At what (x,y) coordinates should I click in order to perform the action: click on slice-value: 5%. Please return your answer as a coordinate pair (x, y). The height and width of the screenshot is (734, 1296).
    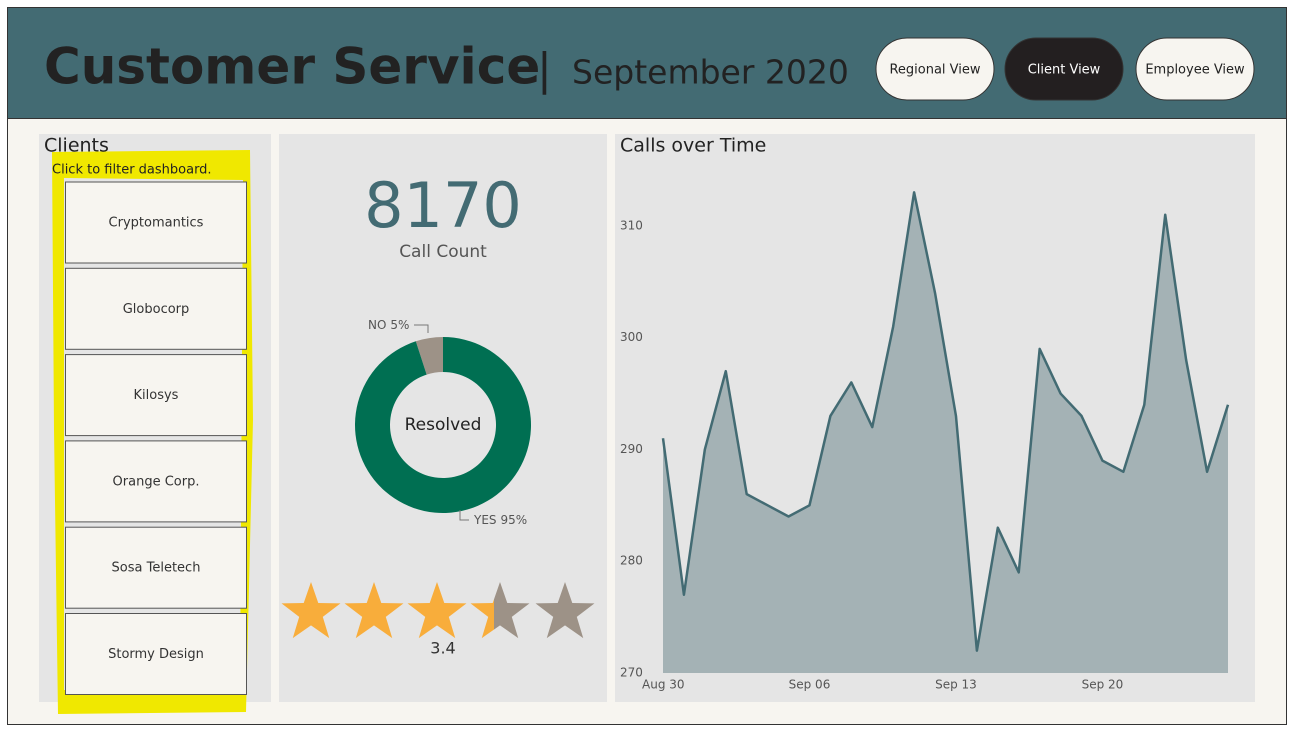
    Looking at the image, I should click on (399, 325).